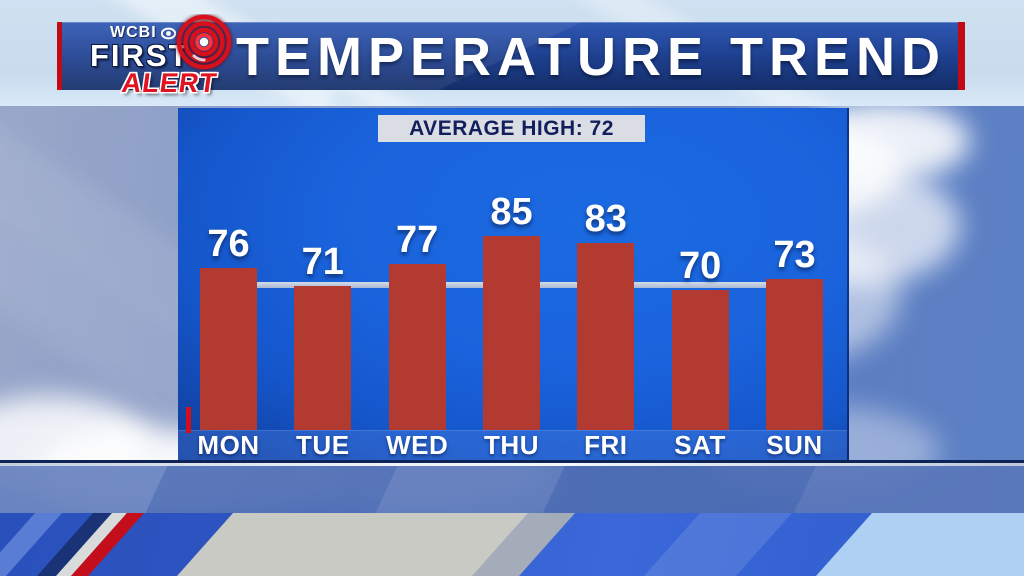  I want to click on bar-thu, so click(511, 332).